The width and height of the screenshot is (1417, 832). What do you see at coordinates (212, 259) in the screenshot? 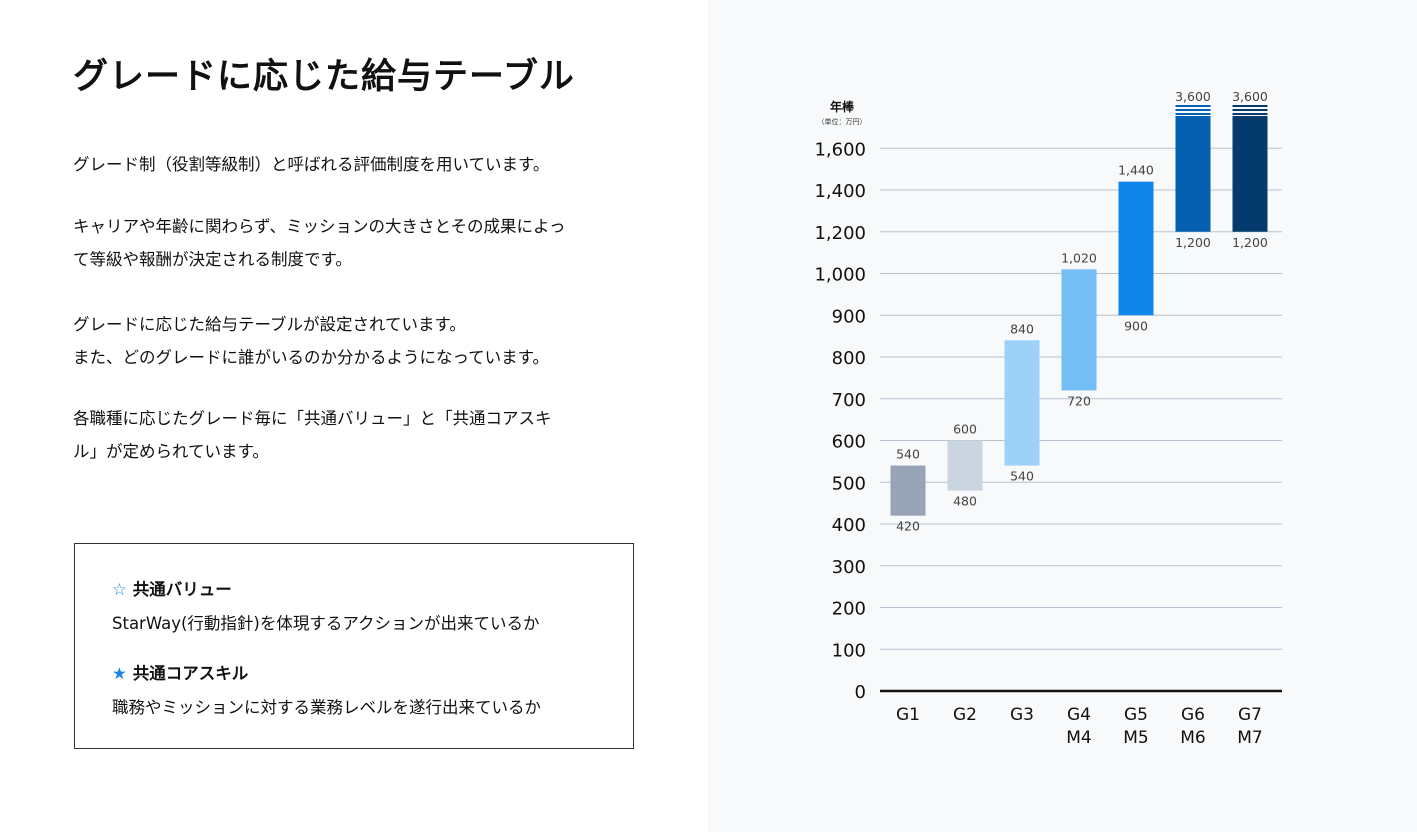
I see `paragraph-line: て等級や報酬が決定される制度です。` at bounding box center [212, 259].